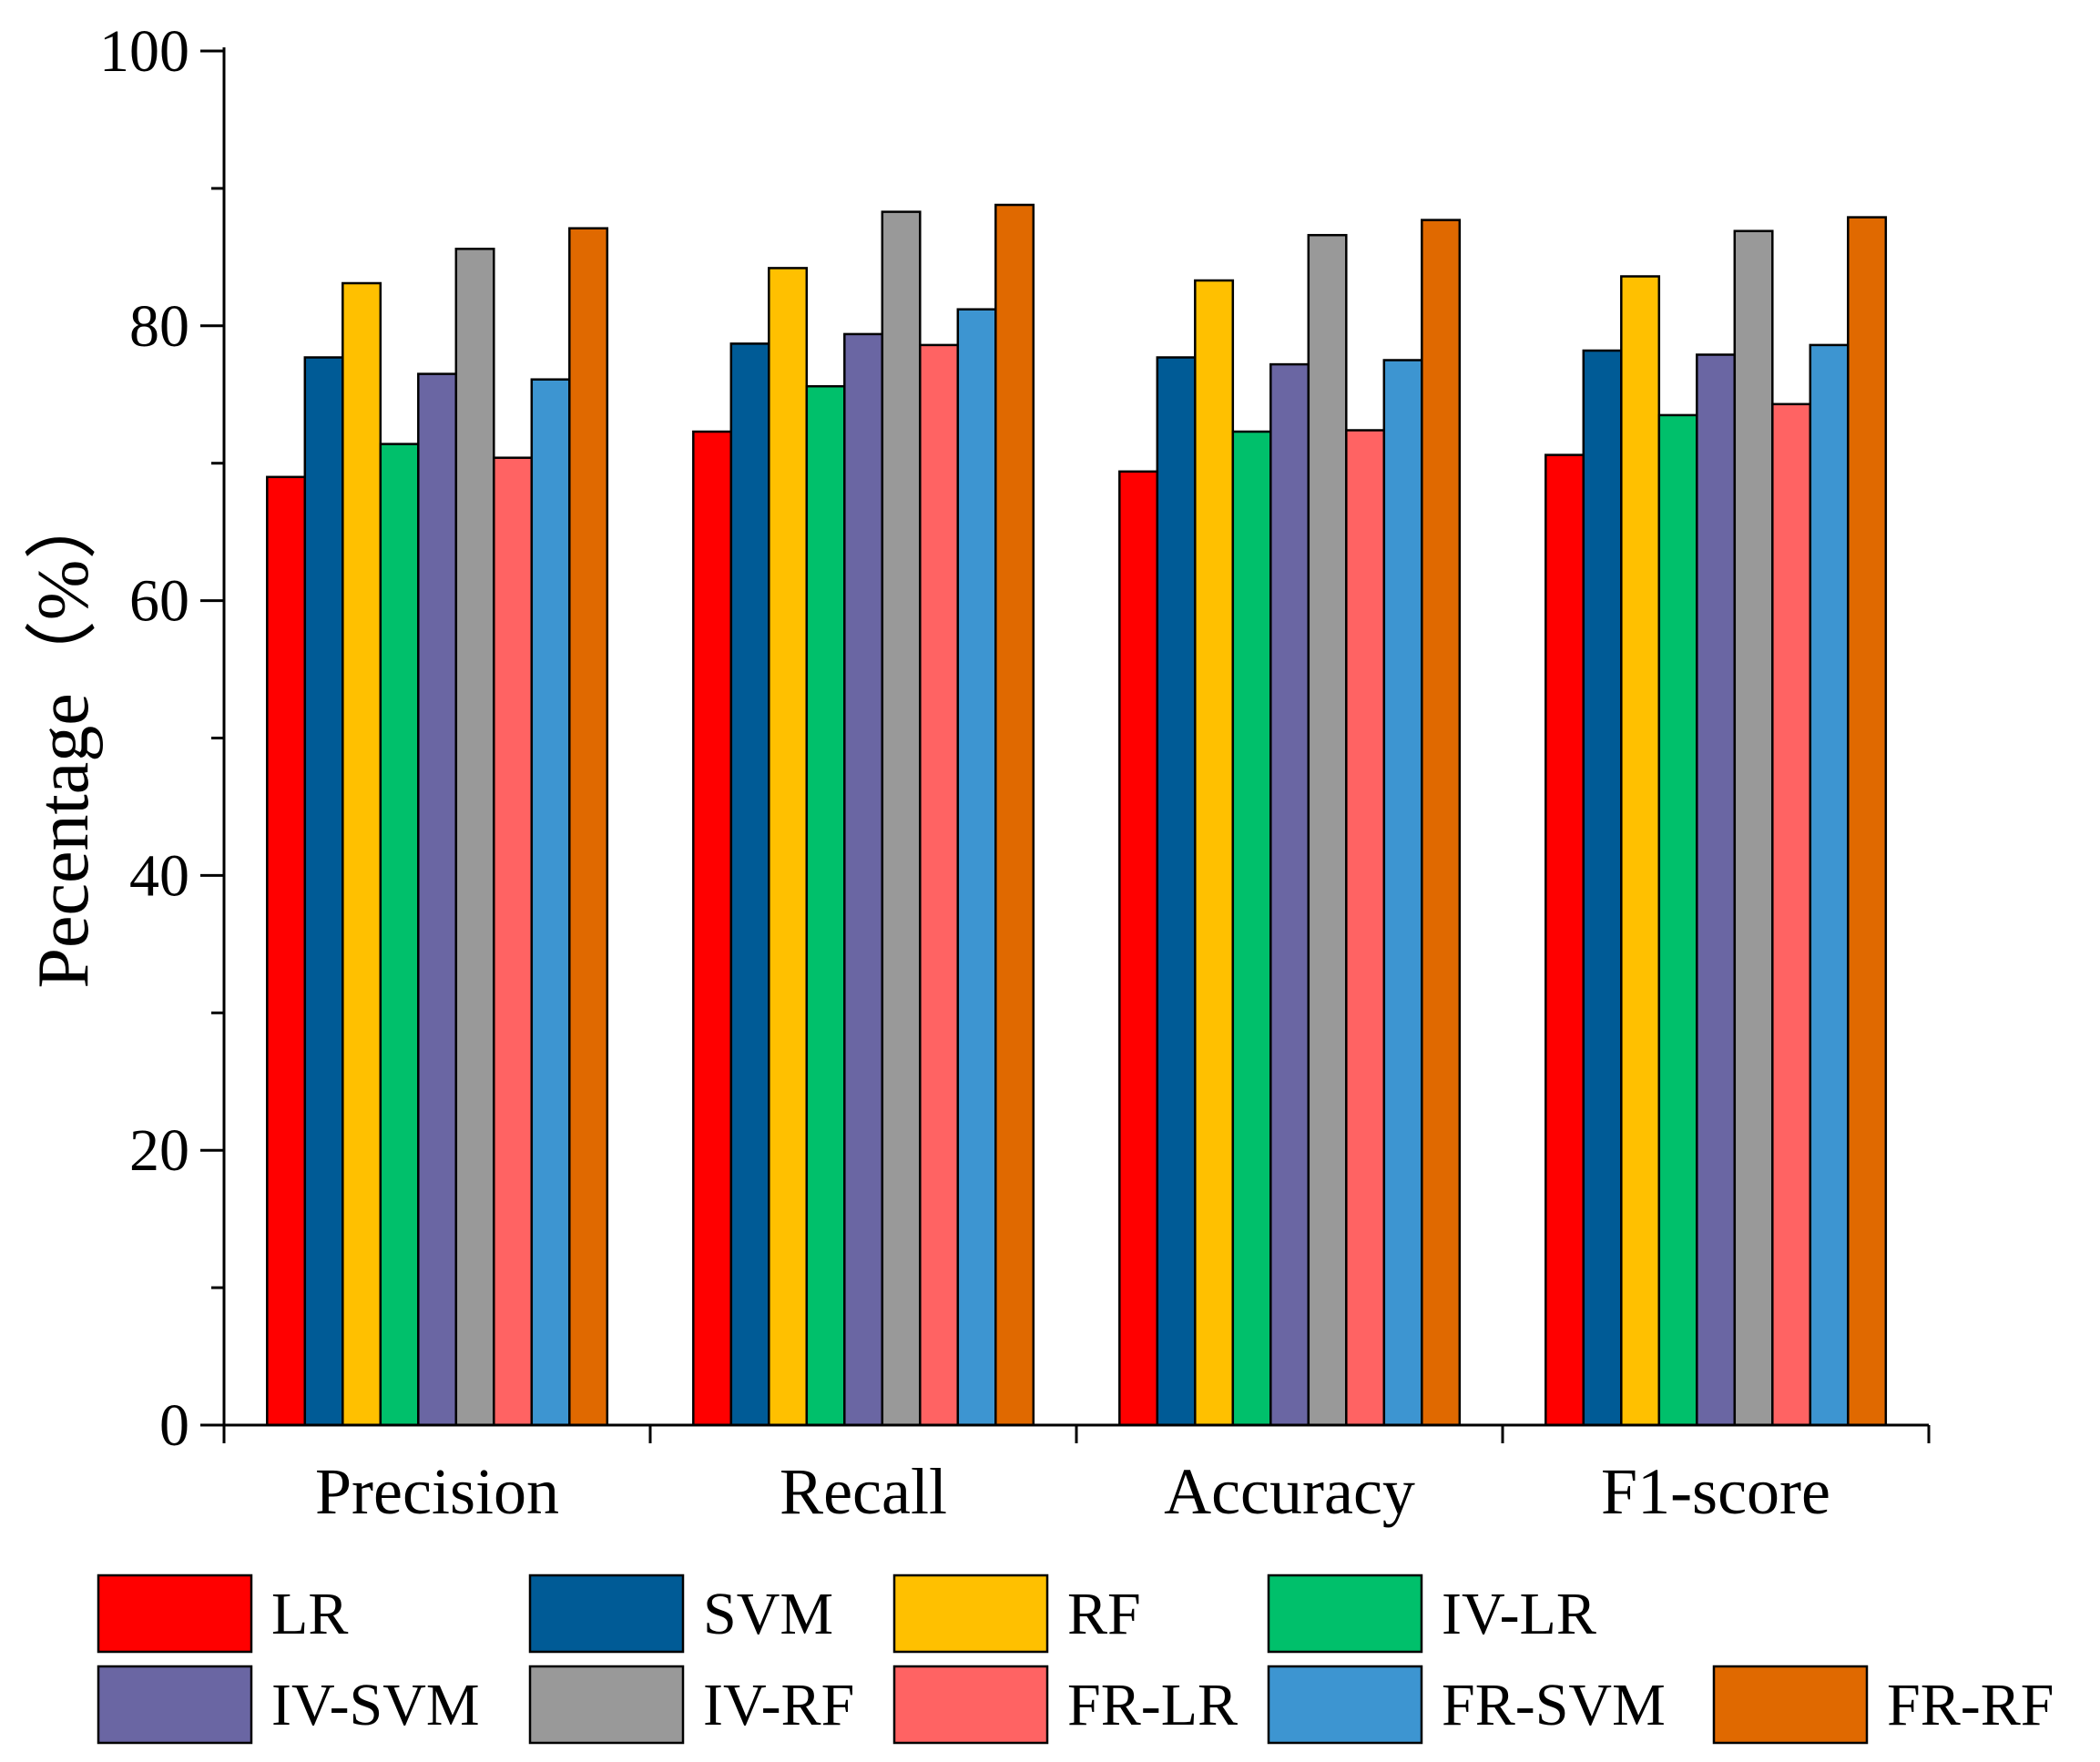 The image size is (2100, 1762). What do you see at coordinates (159, 875) in the screenshot?
I see `y-tick-label: 40` at bounding box center [159, 875].